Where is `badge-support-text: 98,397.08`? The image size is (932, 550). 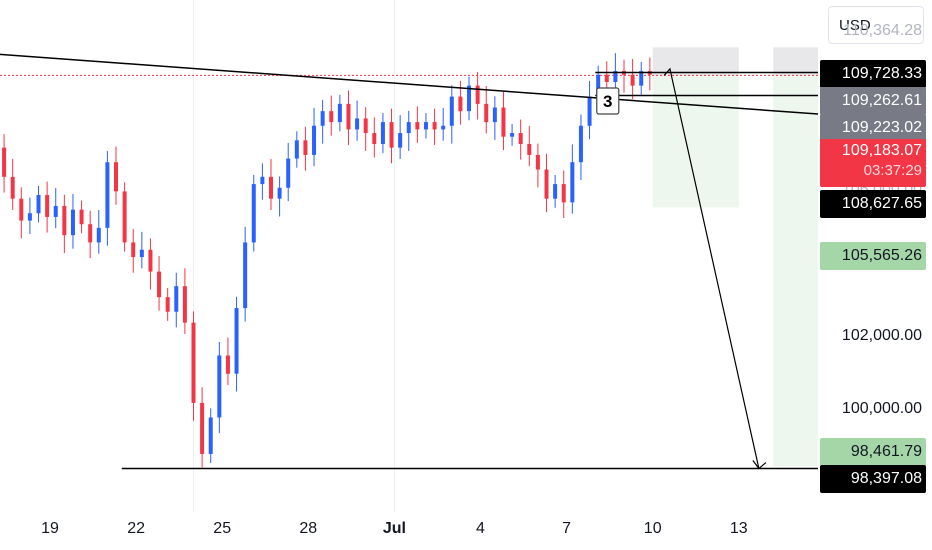 badge-support-text: 98,397.08 is located at coordinates (886, 478).